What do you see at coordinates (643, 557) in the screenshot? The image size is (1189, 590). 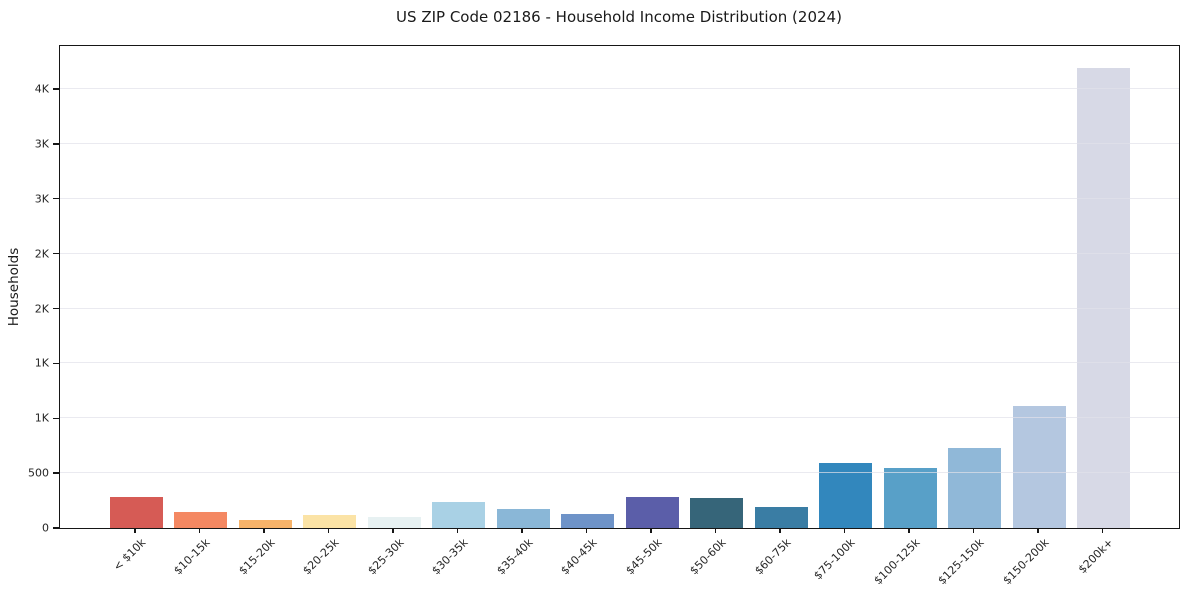 I see `x-tick-label: $45-50k` at bounding box center [643, 557].